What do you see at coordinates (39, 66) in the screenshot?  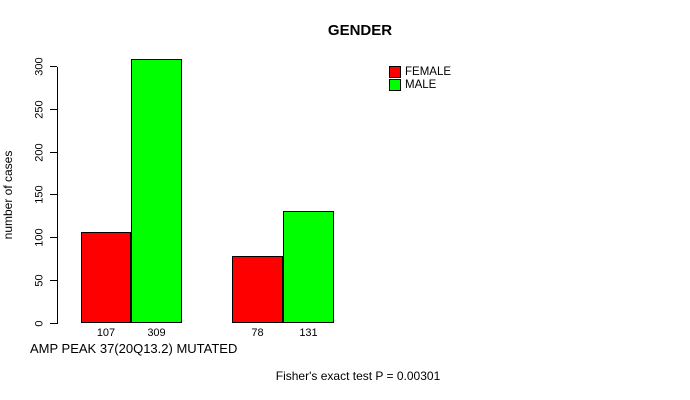 I see `y-axis-tick-label: 300` at bounding box center [39, 66].